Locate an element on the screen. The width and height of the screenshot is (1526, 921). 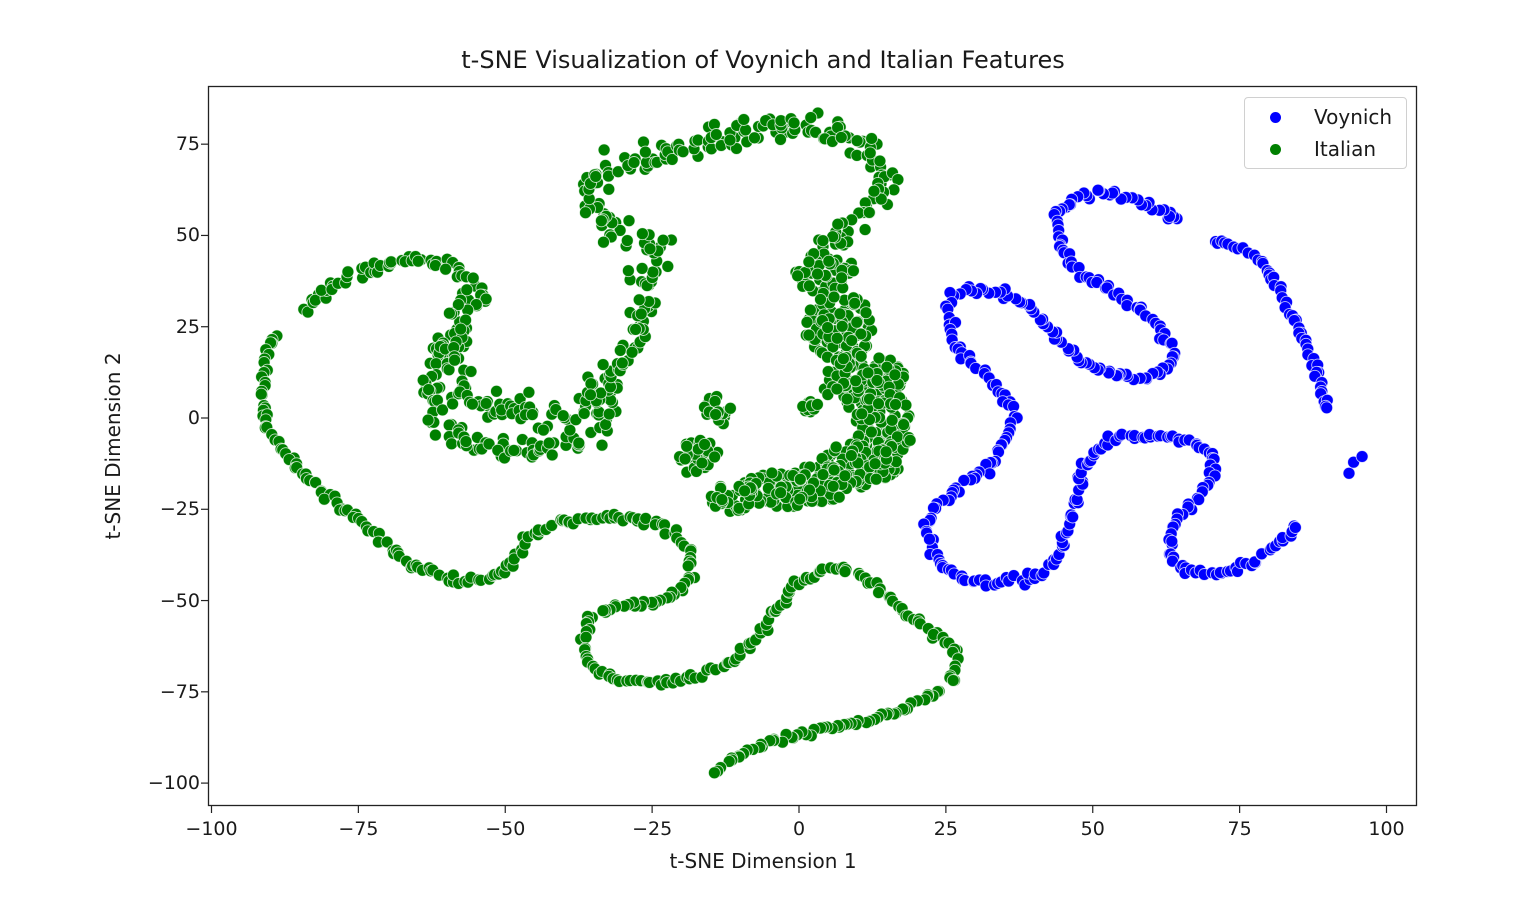
y-tick-label: −50 is located at coordinates (179, 600).